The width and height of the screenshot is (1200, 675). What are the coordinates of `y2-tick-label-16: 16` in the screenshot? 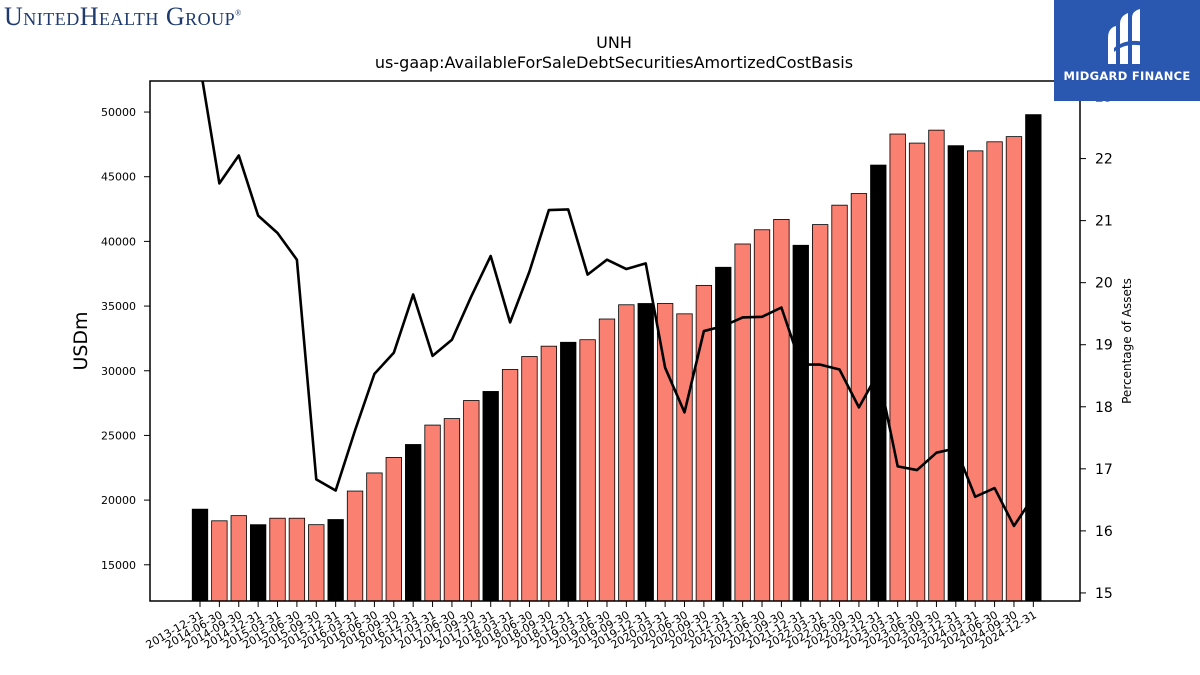 It's located at (1104, 532).